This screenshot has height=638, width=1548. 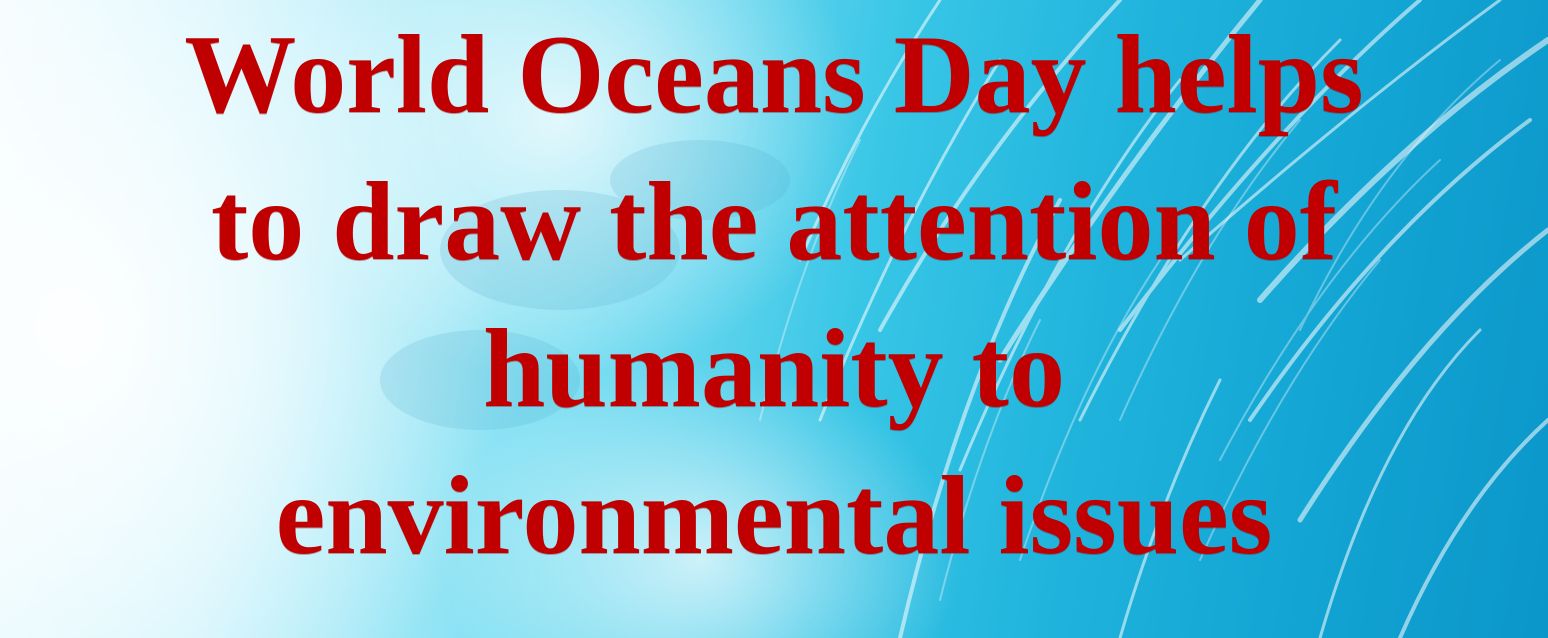 What do you see at coordinates (774, 516) in the screenshot?
I see `headline-line-4: environmental issues` at bounding box center [774, 516].